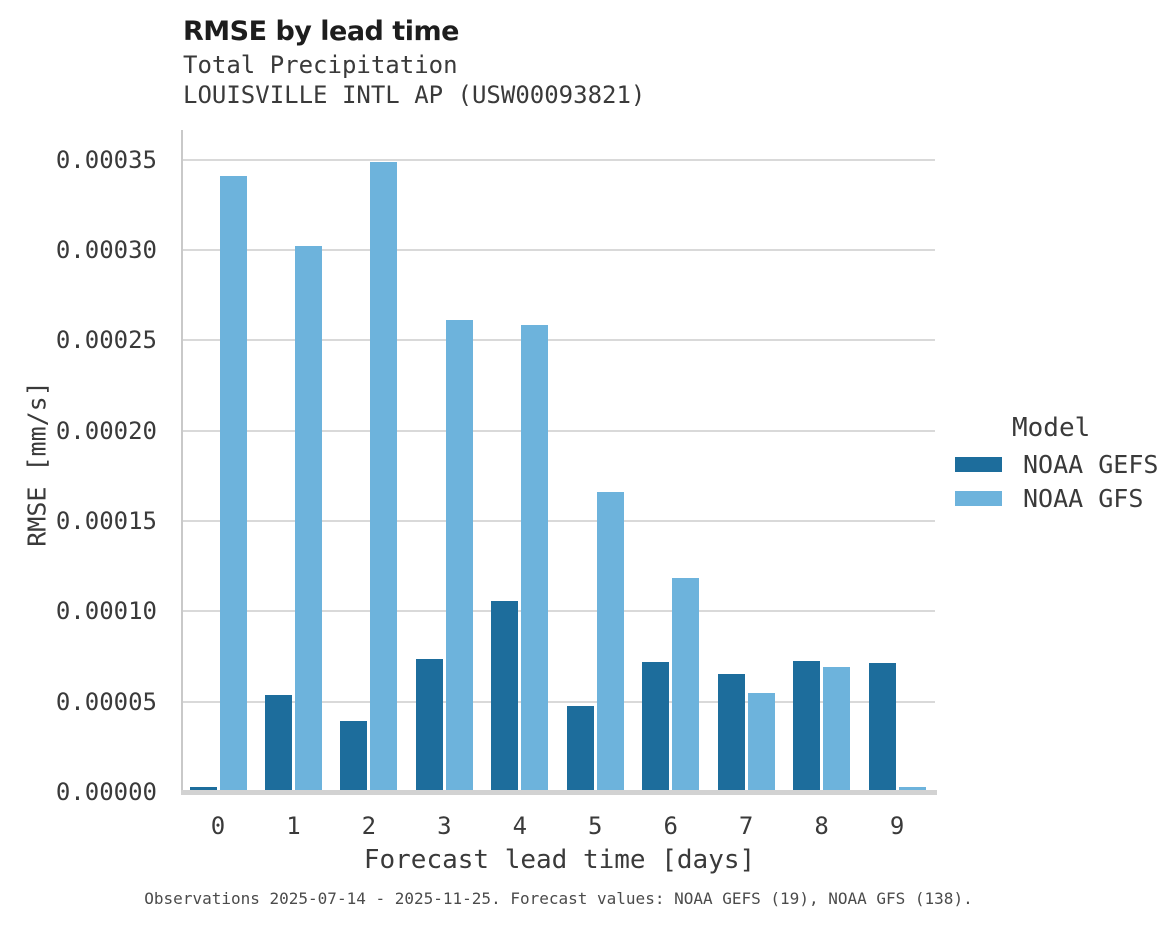 The height and width of the screenshot is (928, 1175). What do you see at coordinates (369, 826) in the screenshot?
I see `x-tick-label: 2` at bounding box center [369, 826].